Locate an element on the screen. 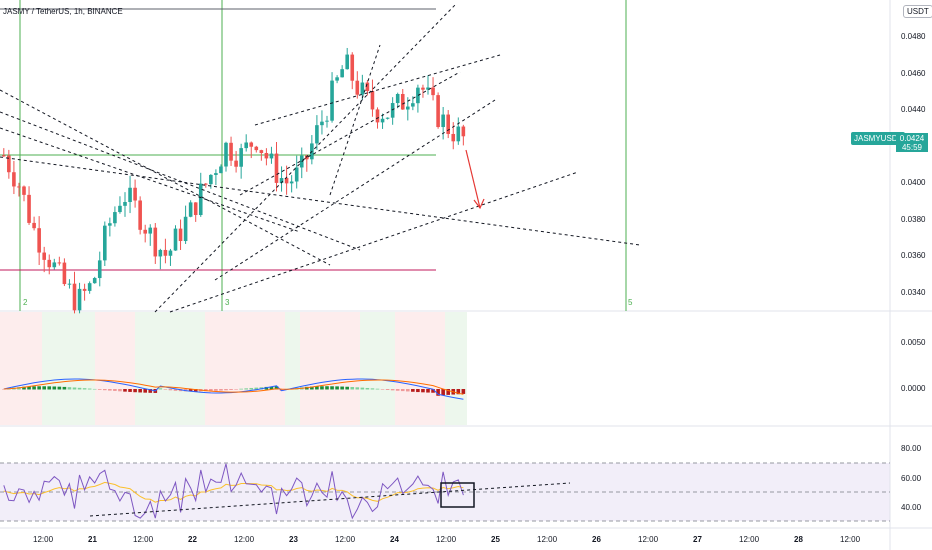 This screenshot has width=932, height=550. time-tick: 26 is located at coordinates (596, 539).